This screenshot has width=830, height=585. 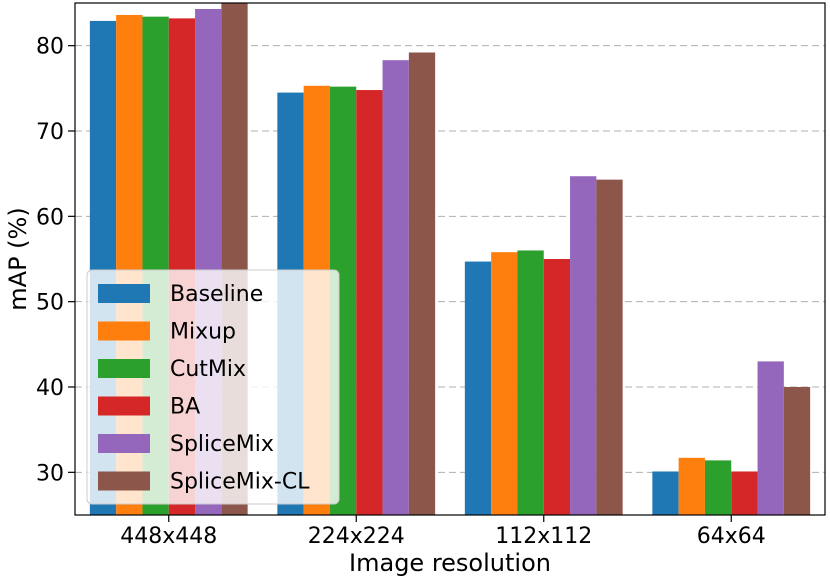 What do you see at coordinates (240, 482) in the screenshot?
I see `legend-label: SpliceMix-CL` at bounding box center [240, 482].